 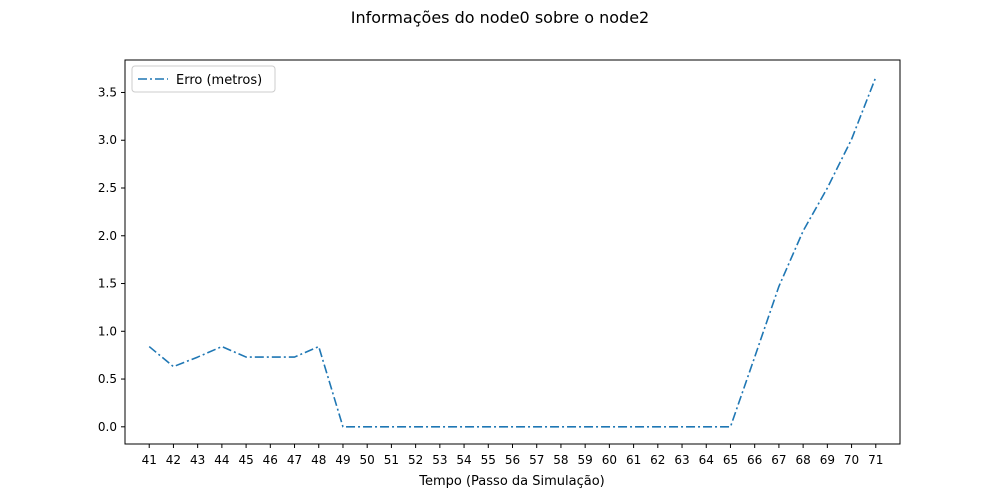 I want to click on x-tick-label: 66, so click(x=754, y=460).